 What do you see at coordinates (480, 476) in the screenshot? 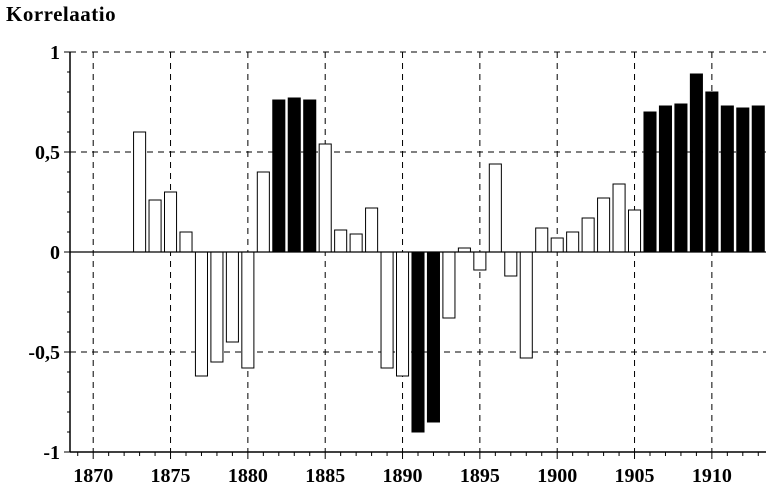
I see `x-tick-label: 1895` at bounding box center [480, 476].